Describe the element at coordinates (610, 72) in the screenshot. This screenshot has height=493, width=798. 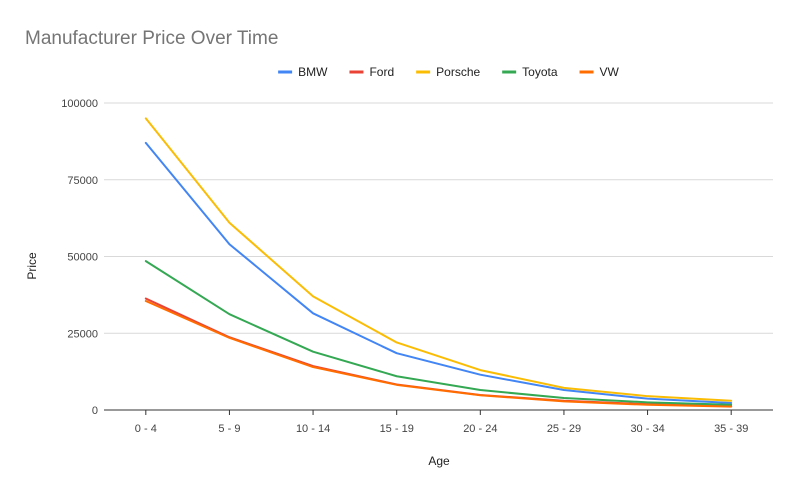
I see `legend-label: VW` at that location.